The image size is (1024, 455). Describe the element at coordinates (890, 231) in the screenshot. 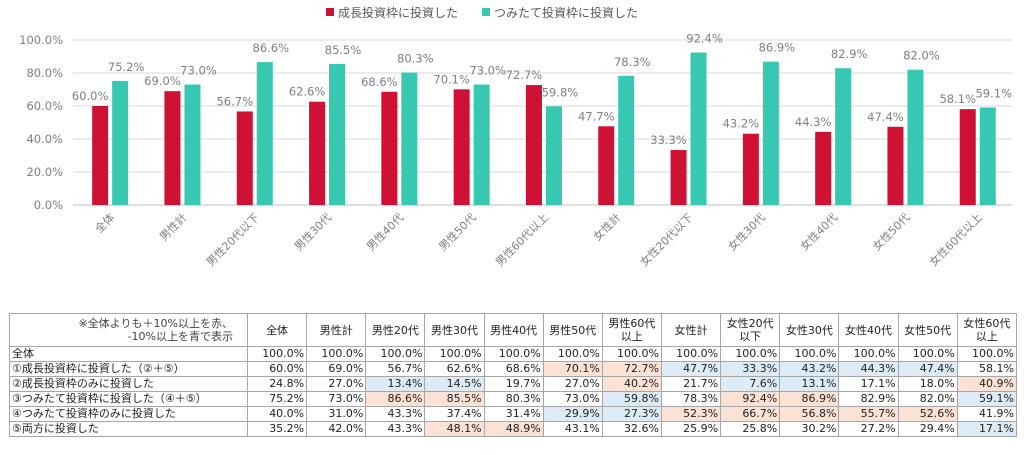

I see `x-tick-label: 女性50代` at that location.